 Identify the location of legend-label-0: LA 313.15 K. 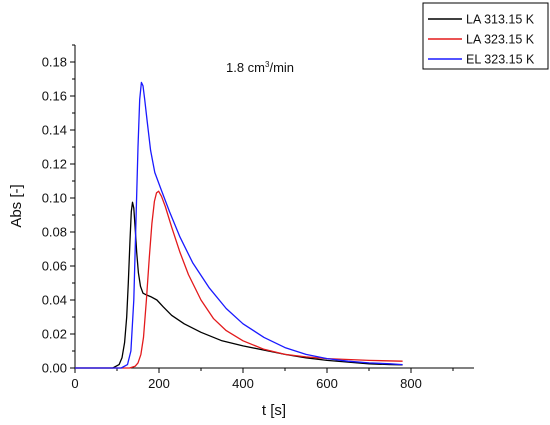
(500, 20).